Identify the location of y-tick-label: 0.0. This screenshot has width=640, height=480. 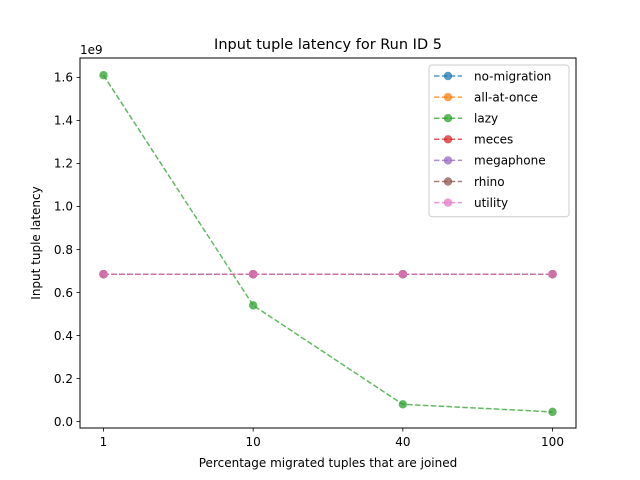
(63, 422).